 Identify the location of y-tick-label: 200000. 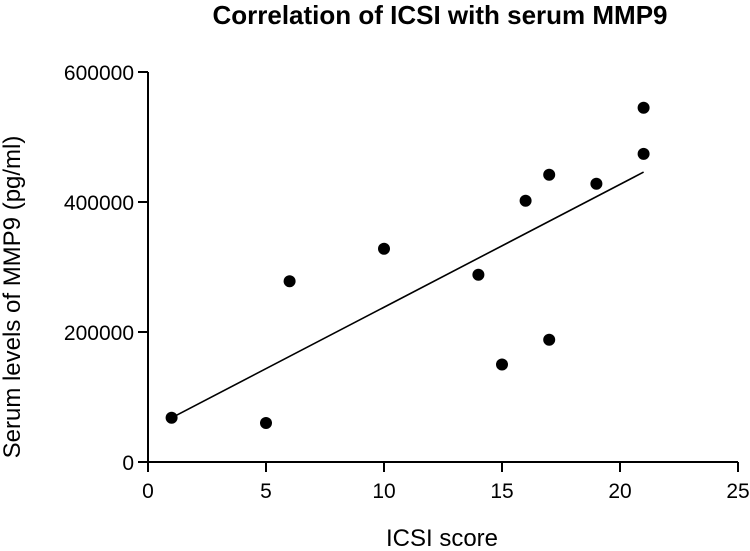
(99, 333).